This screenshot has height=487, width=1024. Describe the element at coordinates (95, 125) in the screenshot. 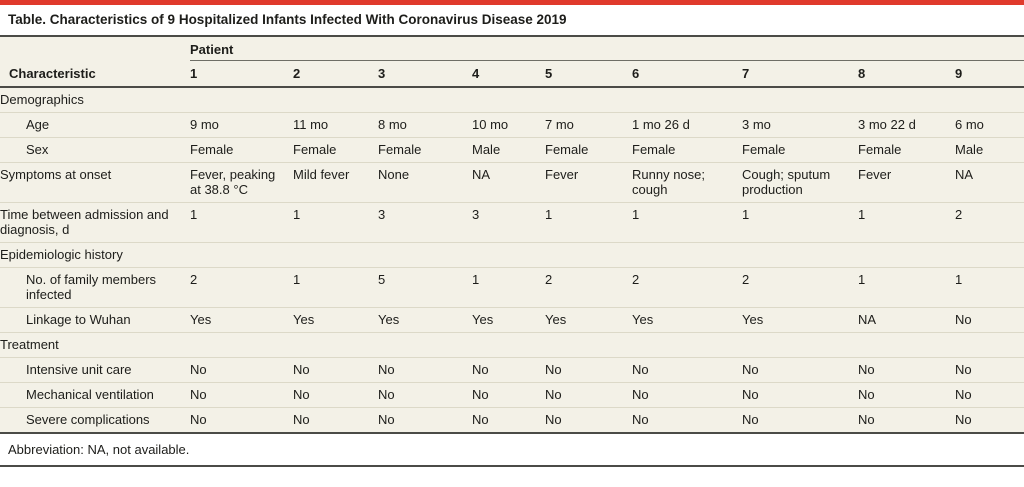

I see `row-label: Age` at that location.